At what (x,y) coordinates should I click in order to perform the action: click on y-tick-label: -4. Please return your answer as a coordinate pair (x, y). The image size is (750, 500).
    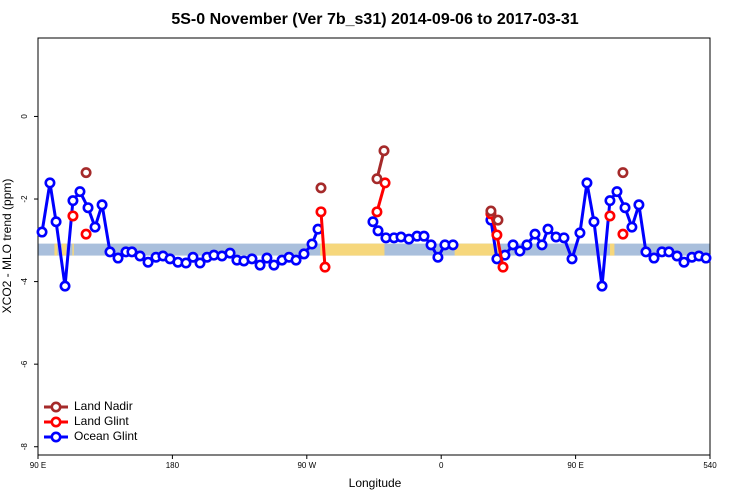
    Looking at the image, I should click on (24, 281).